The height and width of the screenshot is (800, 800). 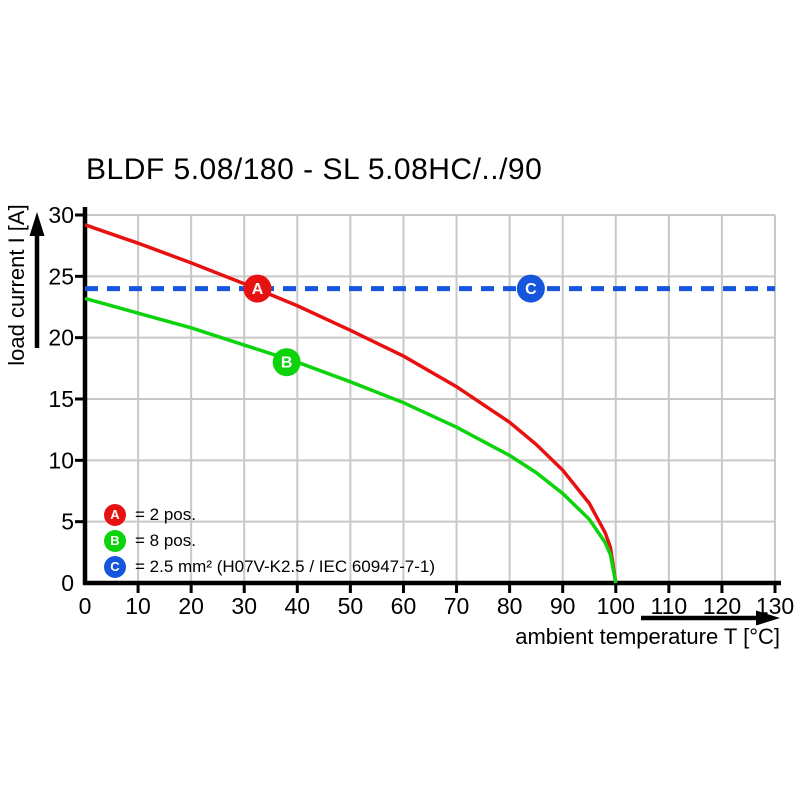 What do you see at coordinates (298, 606) in the screenshot?
I see `svg-text: 40` at bounding box center [298, 606].